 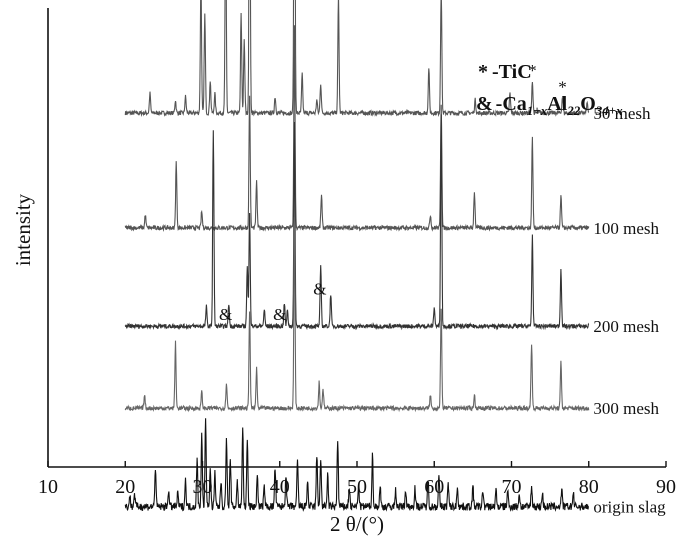 I want to click on x-tick-label: 70, so click(x=512, y=487).